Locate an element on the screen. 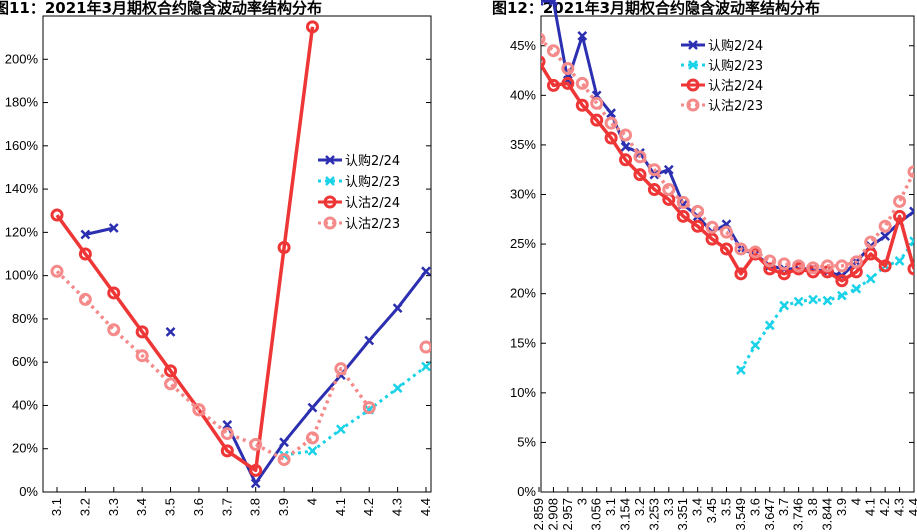 This screenshot has width=917, height=532. right-chart-y-tick-label: 25% is located at coordinates (523, 243).